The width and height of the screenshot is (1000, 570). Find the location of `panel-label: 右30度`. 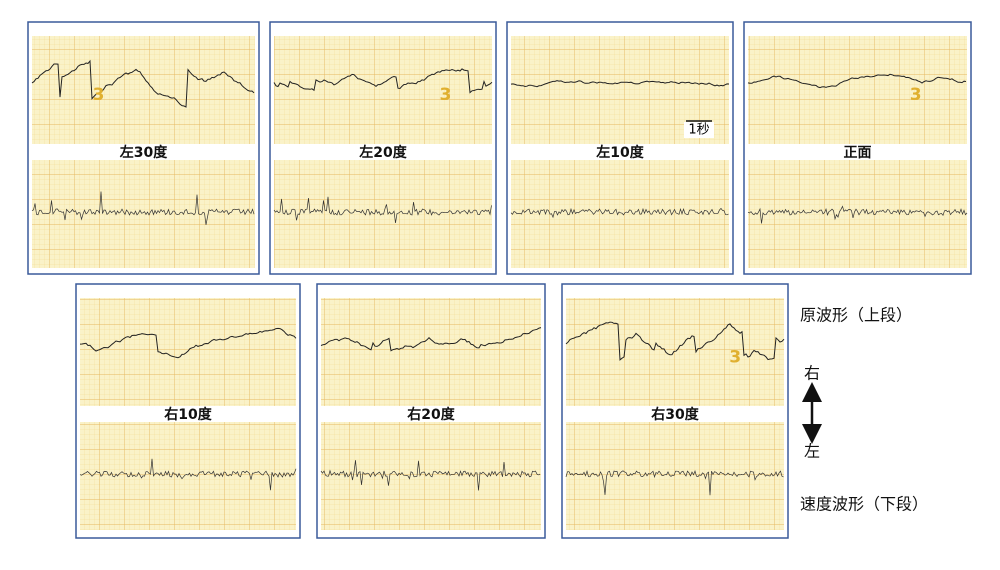

panel-label: 右30度 is located at coordinates (674, 414).